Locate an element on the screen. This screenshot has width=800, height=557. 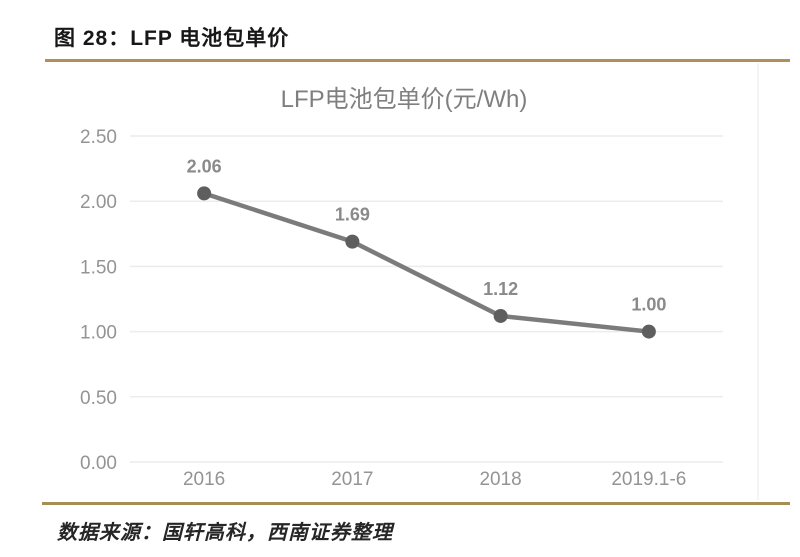
y-tick-label: 1.50 is located at coordinates (98, 267).